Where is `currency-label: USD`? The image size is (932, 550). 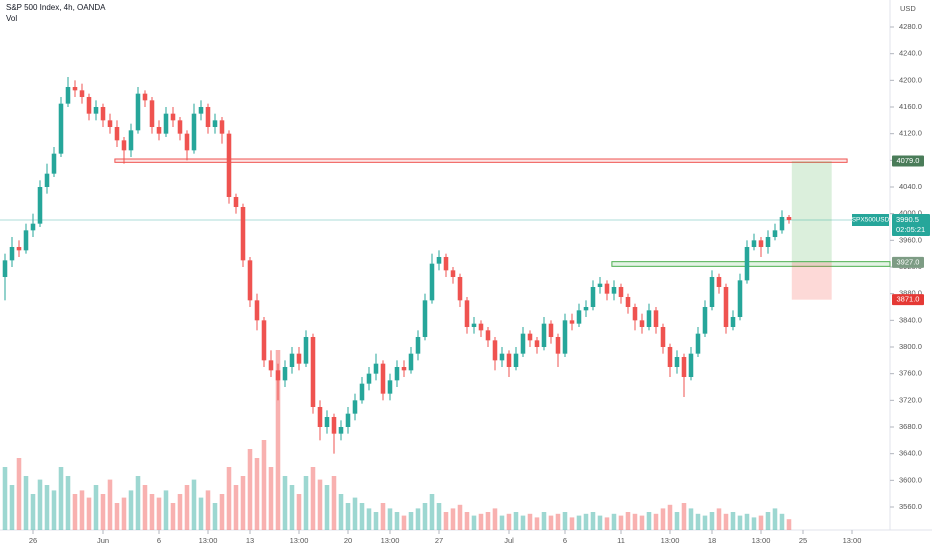
currency-label: USD is located at coordinates (908, 8).